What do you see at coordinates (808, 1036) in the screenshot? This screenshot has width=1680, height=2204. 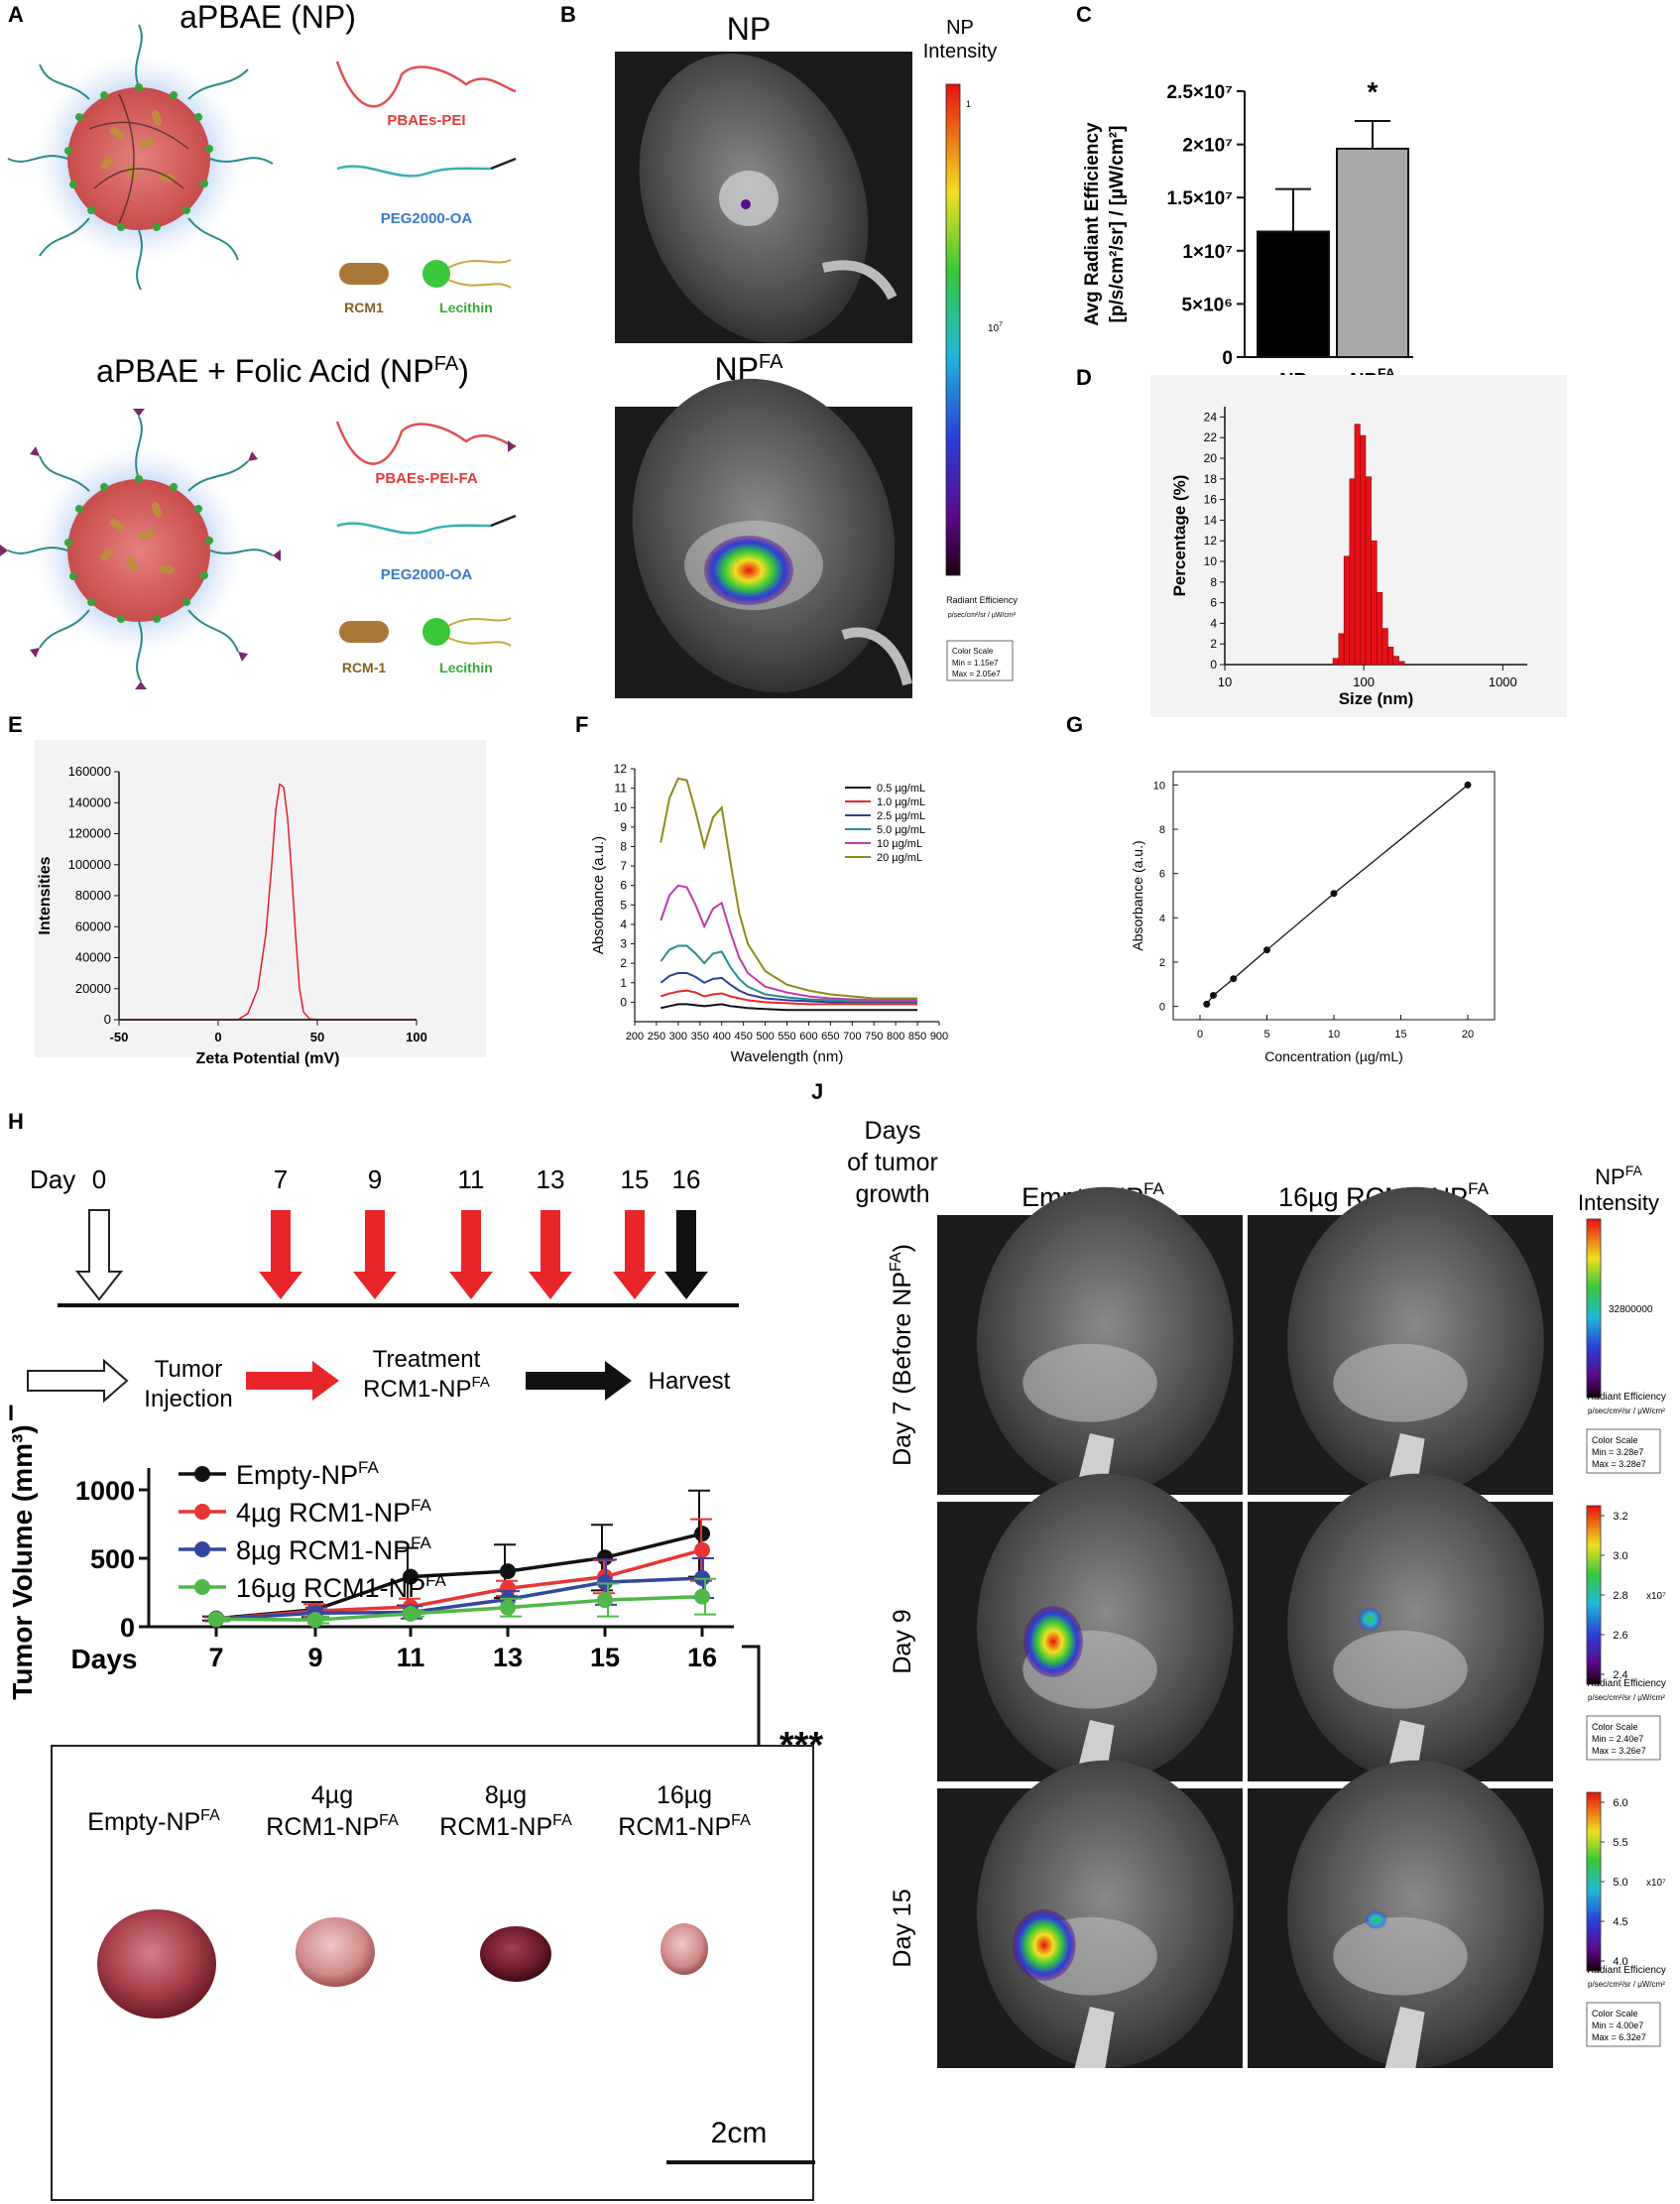 I see `x-tick-label: 600` at bounding box center [808, 1036].